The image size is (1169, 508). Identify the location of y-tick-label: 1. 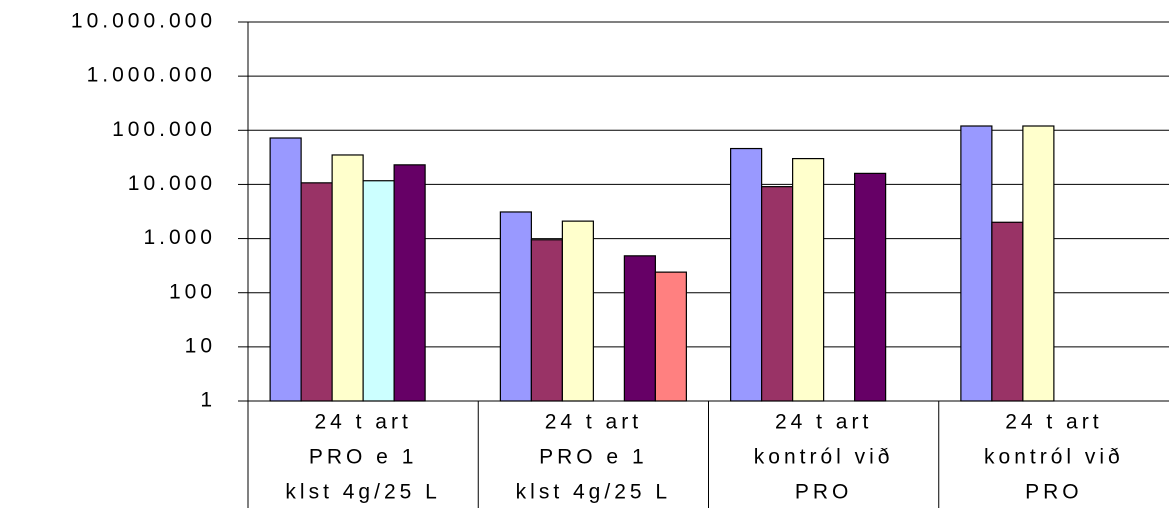
(208, 400).